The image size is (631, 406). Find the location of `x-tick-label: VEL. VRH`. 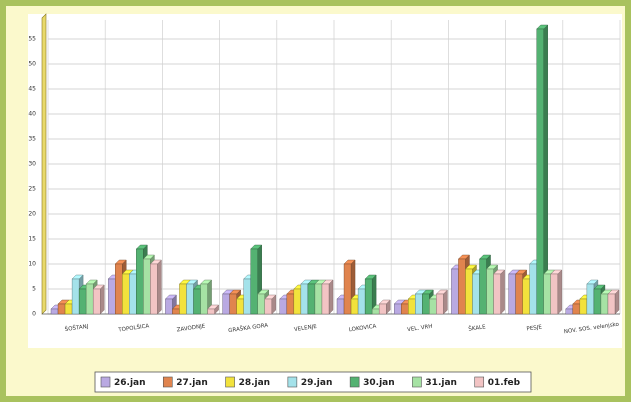

x-tick-label: VEL. VRH is located at coordinates (420, 328).